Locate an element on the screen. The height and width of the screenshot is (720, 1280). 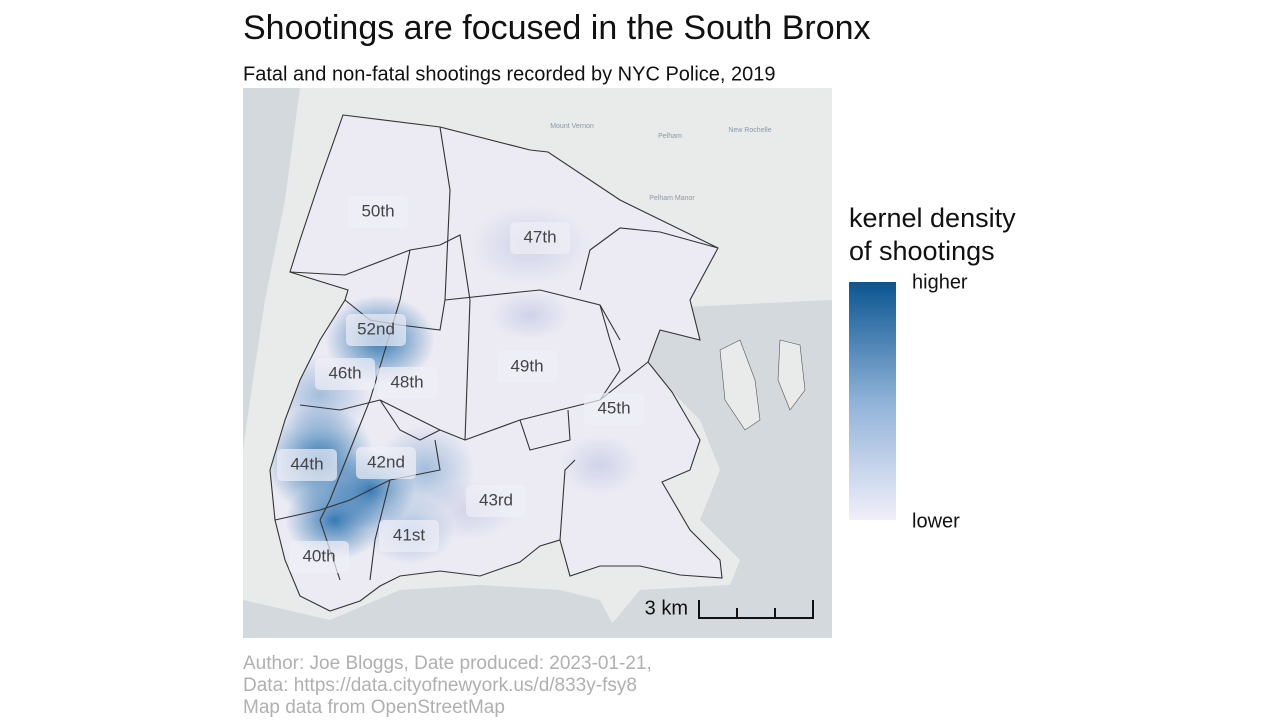
precinct-label: 41st is located at coordinates (409, 534).